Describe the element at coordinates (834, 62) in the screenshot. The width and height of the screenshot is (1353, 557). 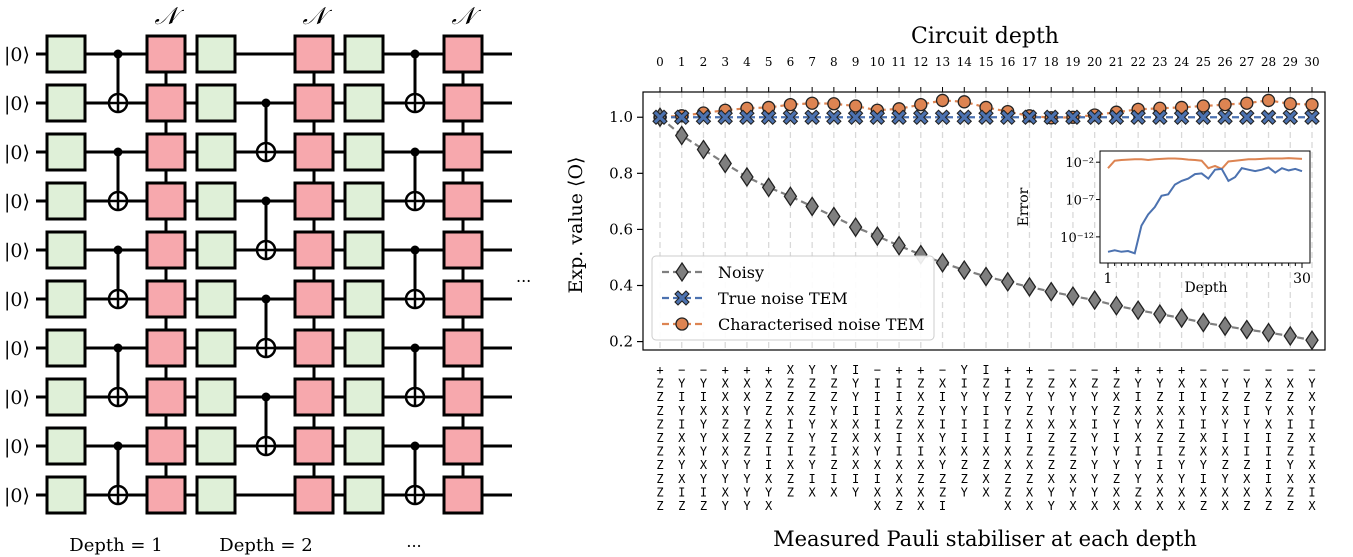
I see `top-tick-label: 8` at that location.